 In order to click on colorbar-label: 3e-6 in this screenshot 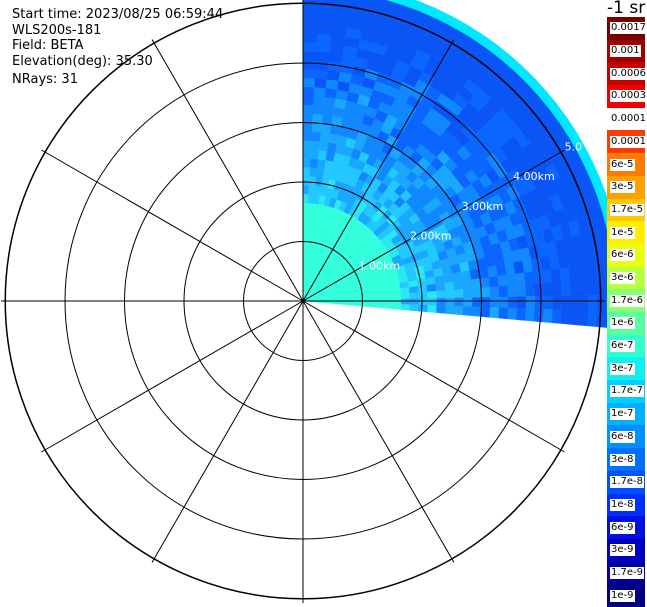, I will do `click(622, 277)`.